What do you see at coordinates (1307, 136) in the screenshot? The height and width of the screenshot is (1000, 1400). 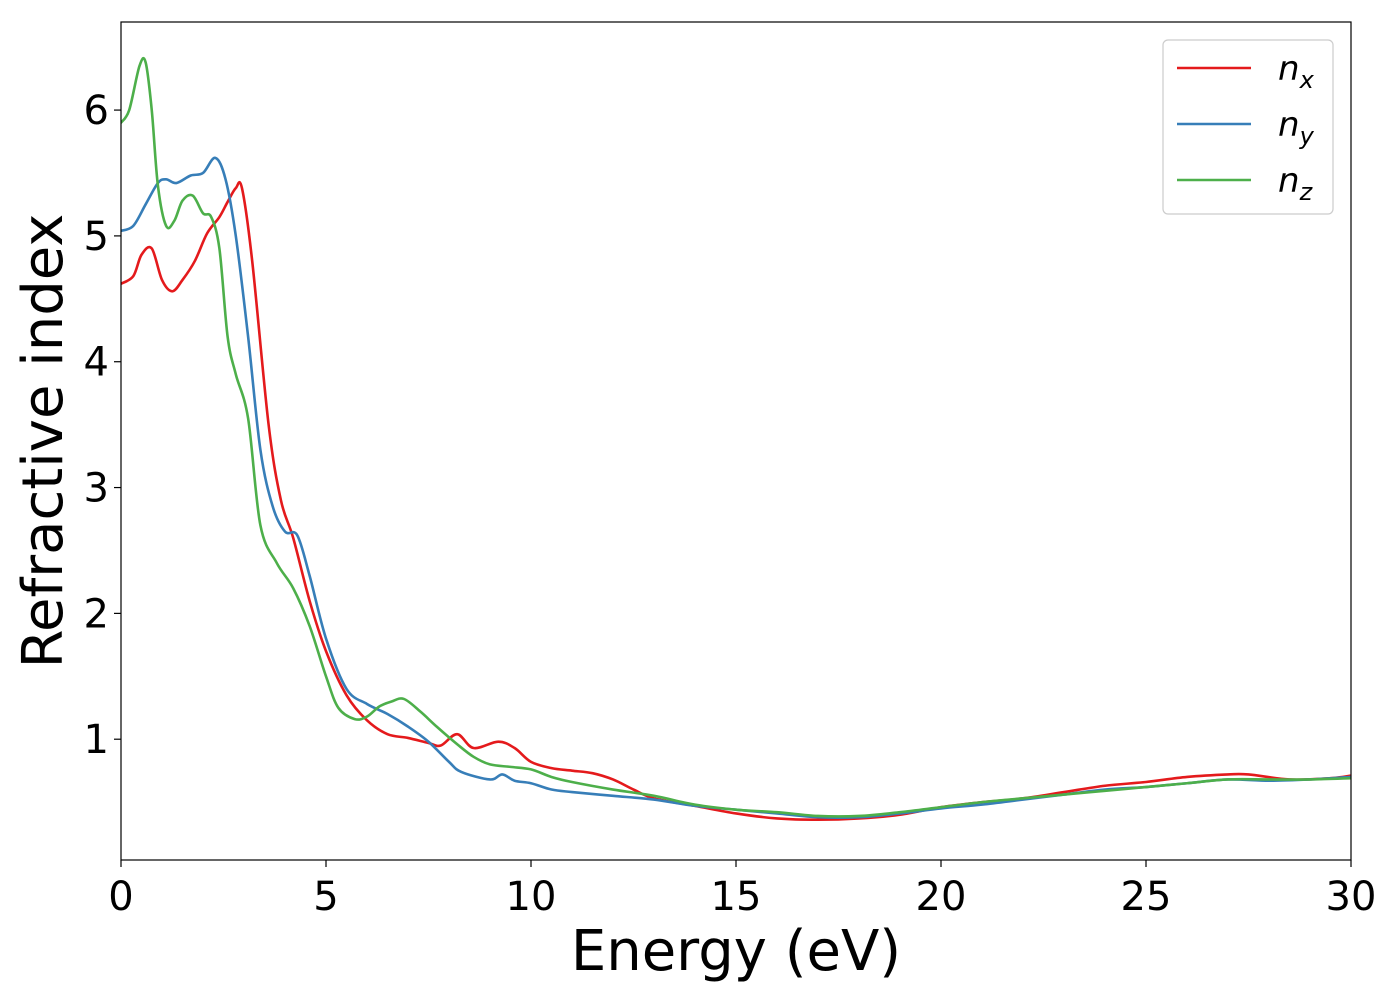 I see `legend-label-subscript: y` at bounding box center [1307, 136].